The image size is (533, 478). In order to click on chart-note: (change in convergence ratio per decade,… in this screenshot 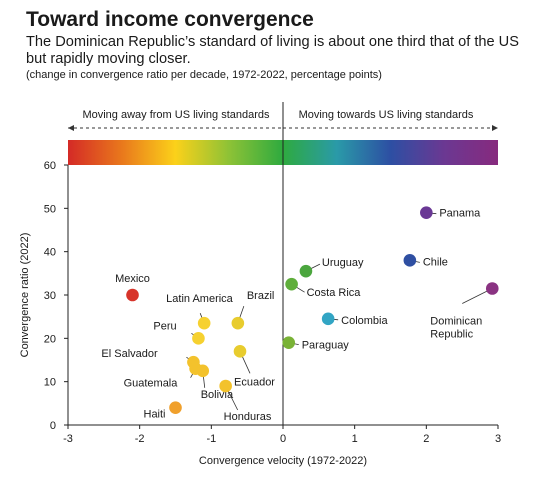, I will do `click(204, 75)`.